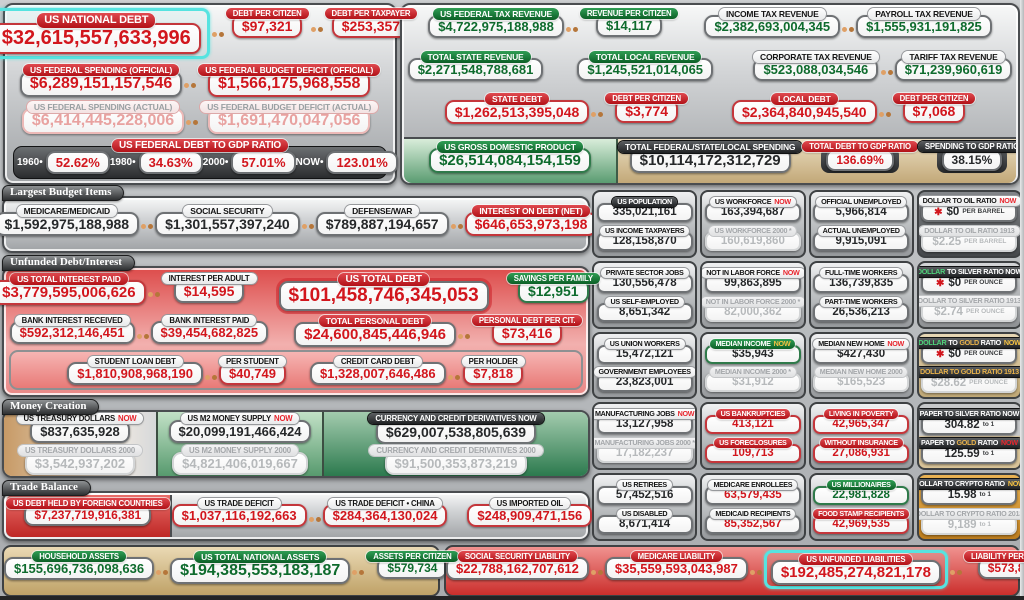  What do you see at coordinates (553, 279) in the screenshot?
I see `stat-label: SAVINGS PER FAMILY` at bounding box center [553, 279].